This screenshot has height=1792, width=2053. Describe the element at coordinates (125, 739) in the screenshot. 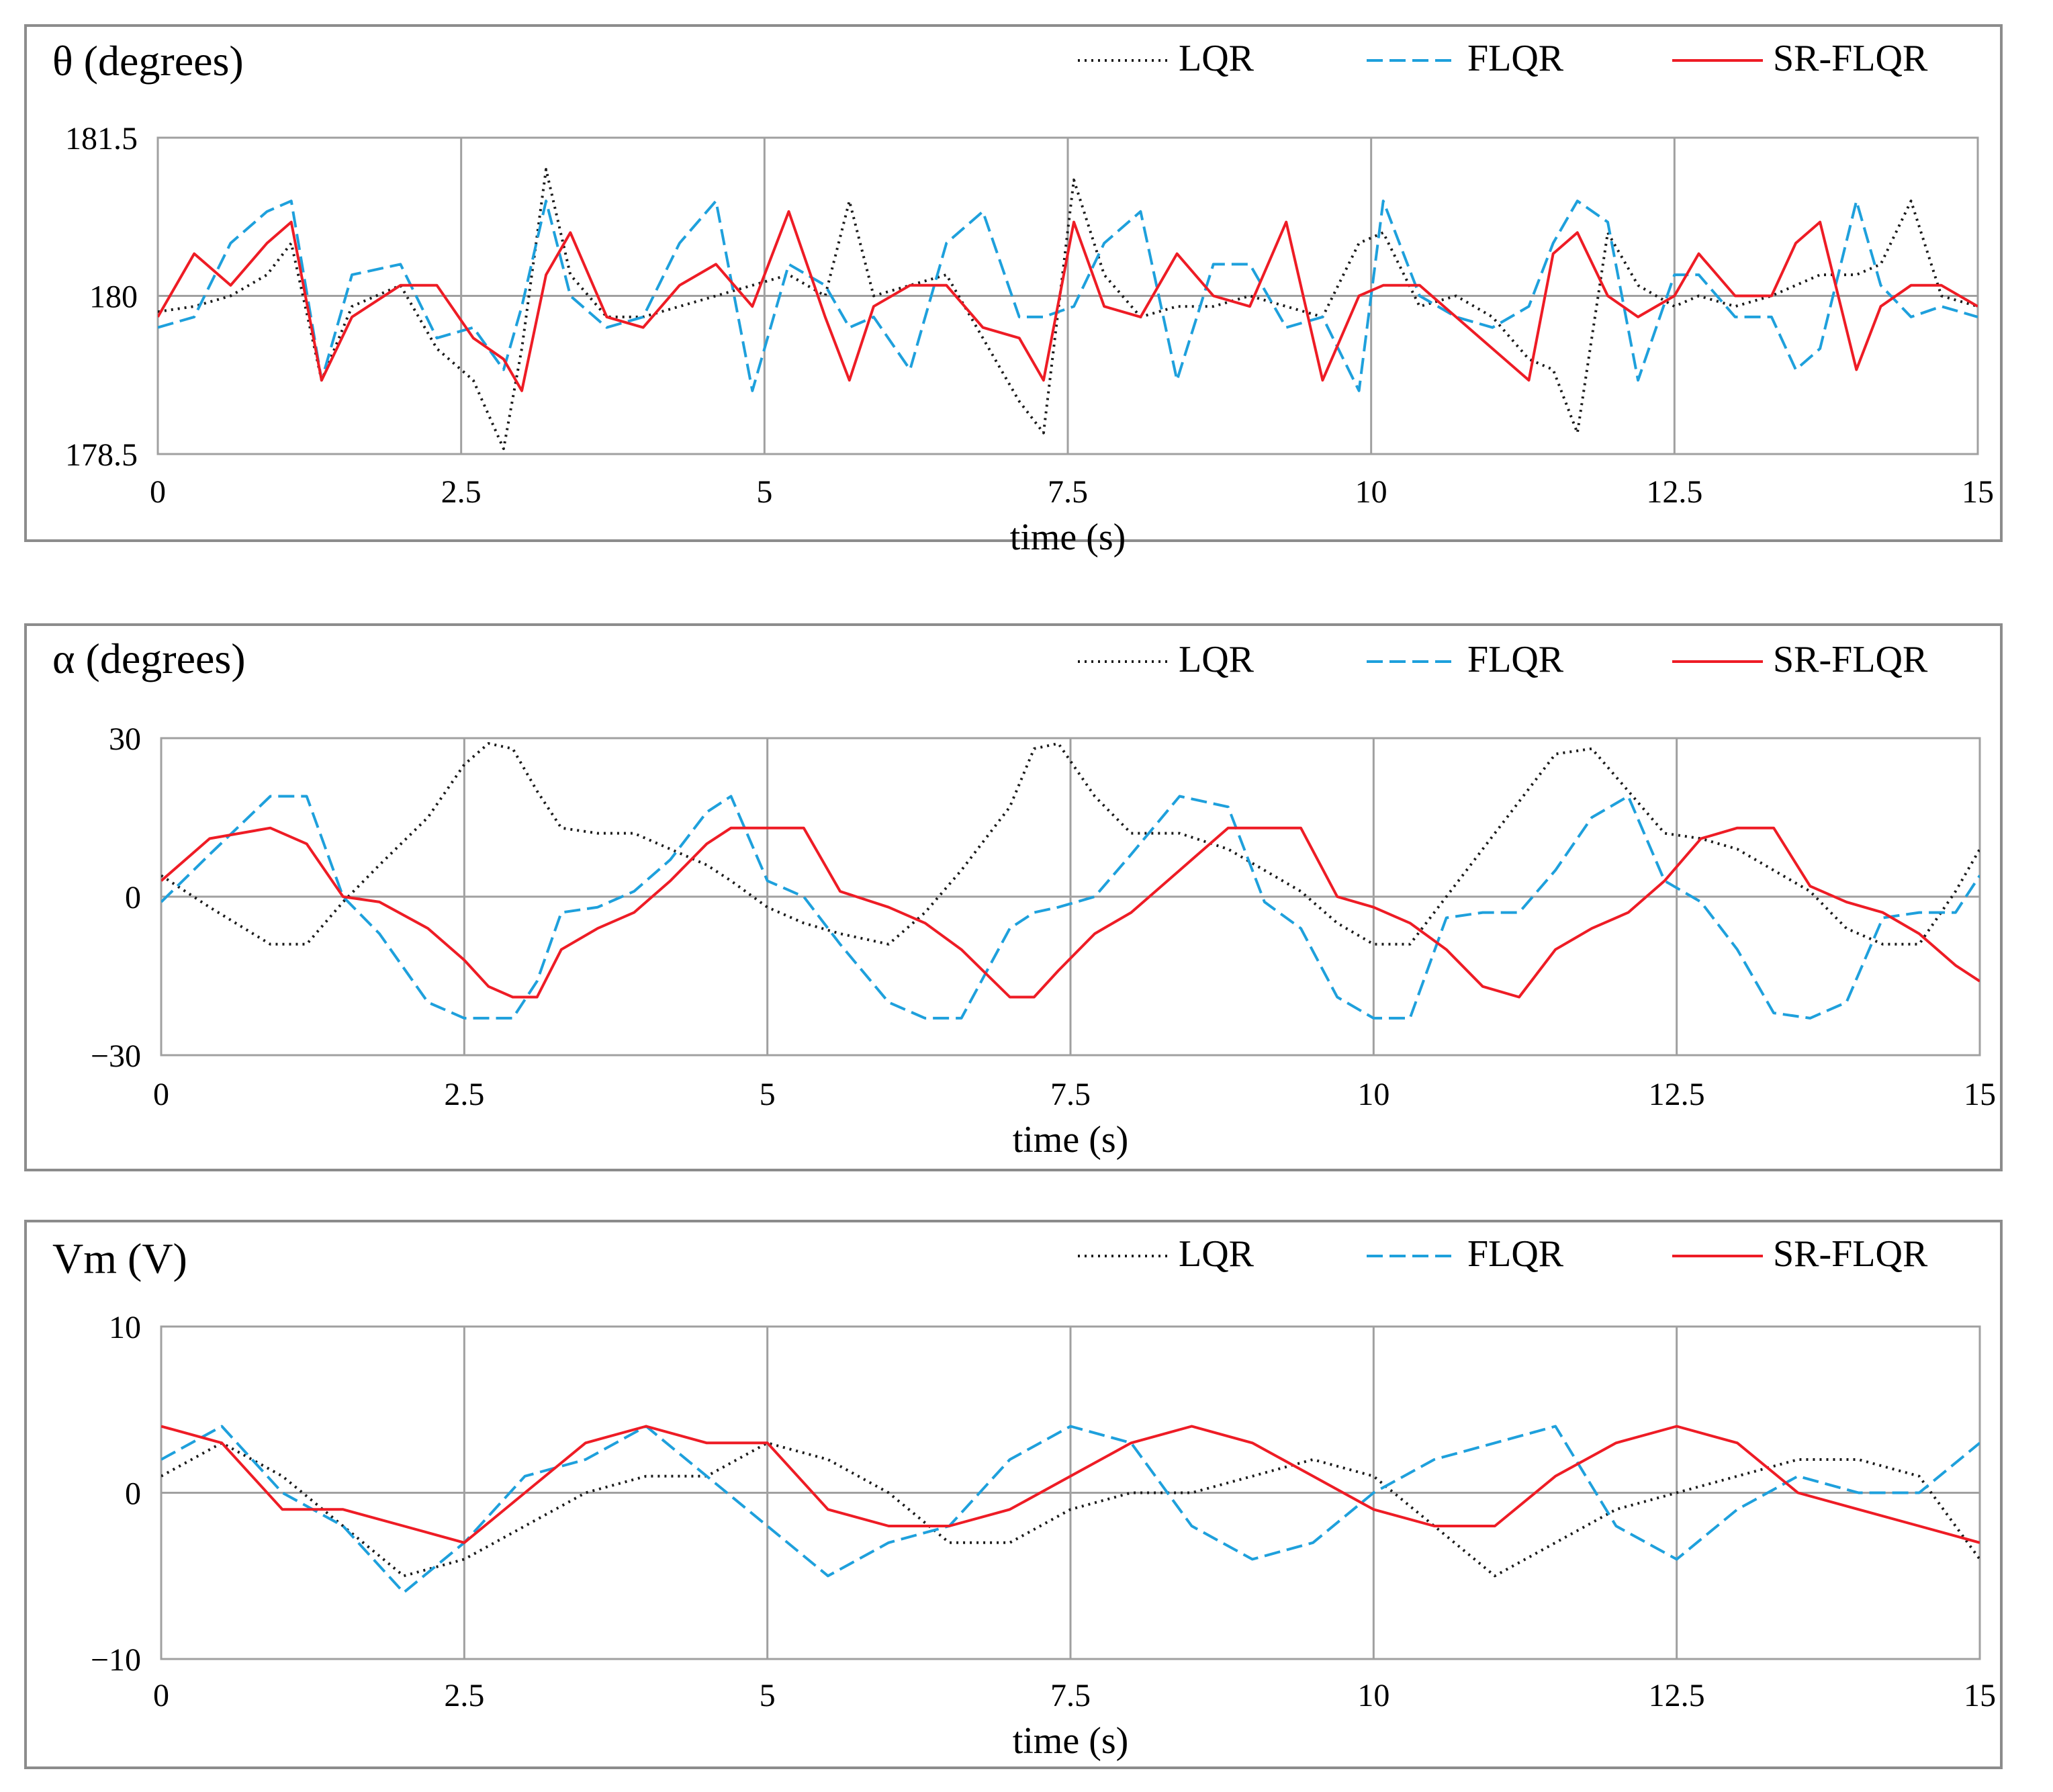

I see `y-tick-label: 30` at that location.